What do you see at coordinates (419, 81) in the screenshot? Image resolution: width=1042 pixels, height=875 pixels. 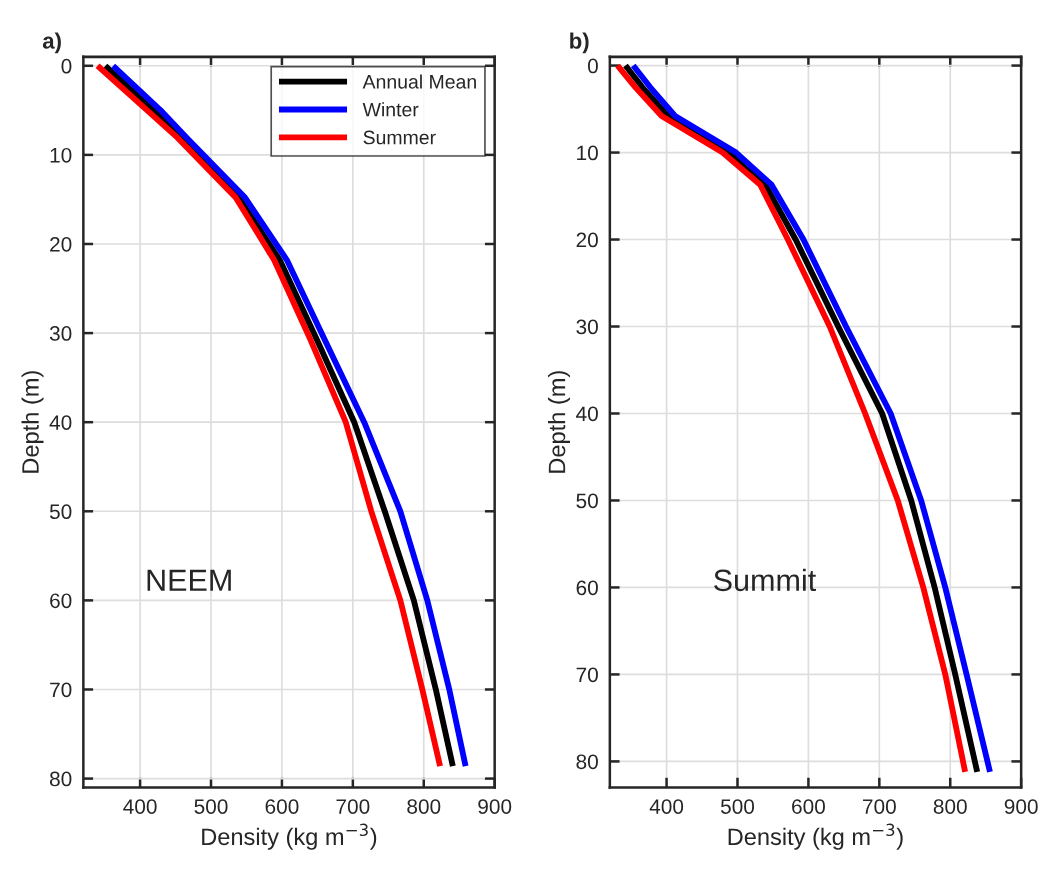 I see `legend-label: Annual Mean` at bounding box center [419, 81].